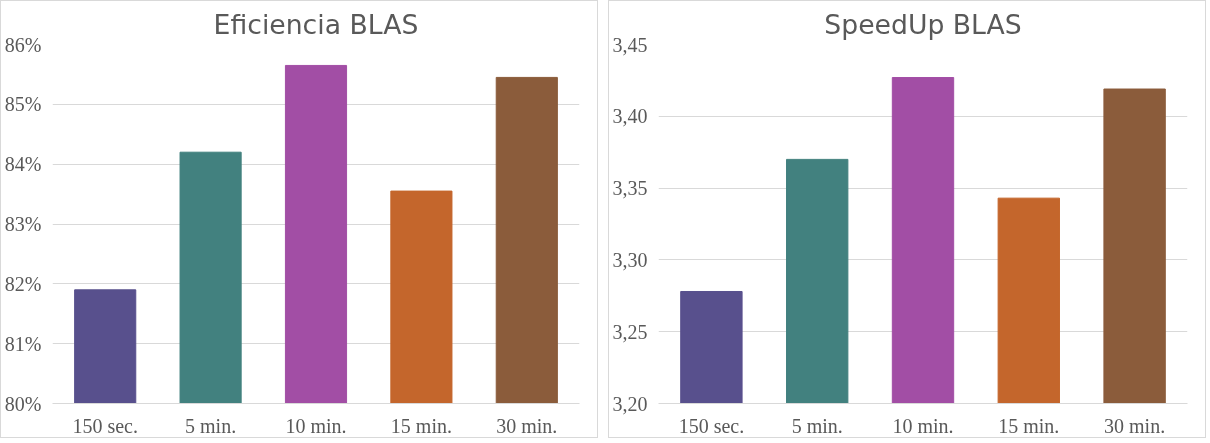 The image size is (1210, 443). What do you see at coordinates (630, 259) in the screenshot?
I see `y-tick-label: 3,30` at bounding box center [630, 259].